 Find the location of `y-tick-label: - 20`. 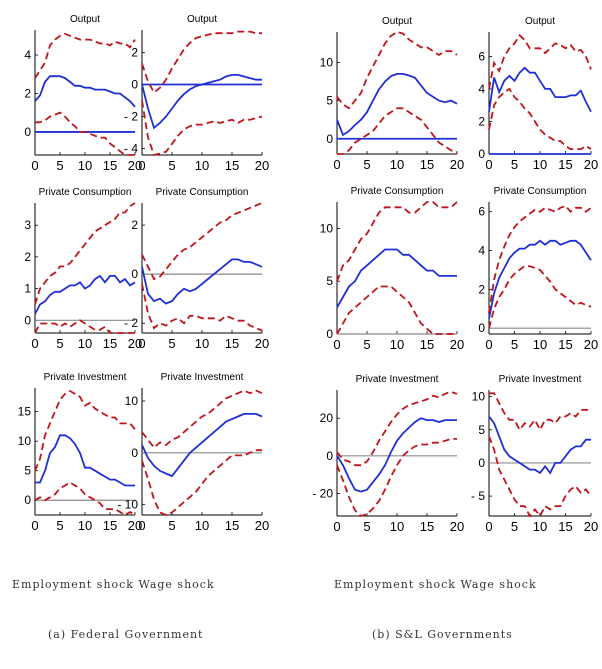

y-tick-label: - 20 is located at coordinates (322, 493).